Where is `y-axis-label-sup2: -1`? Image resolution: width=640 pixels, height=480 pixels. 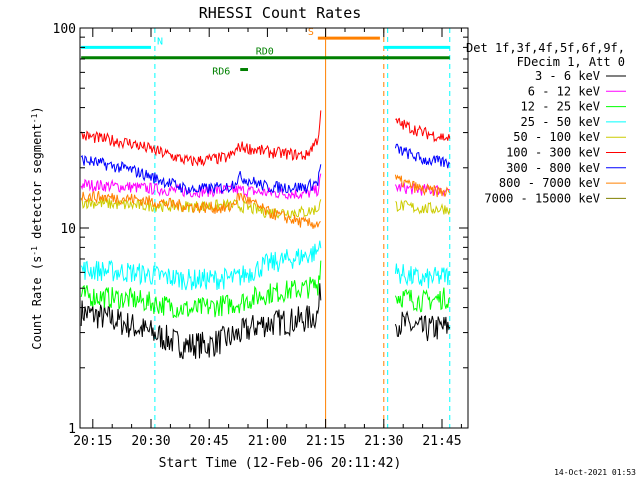 y-axis-label-sup2: -1 is located at coordinates (34, 118).